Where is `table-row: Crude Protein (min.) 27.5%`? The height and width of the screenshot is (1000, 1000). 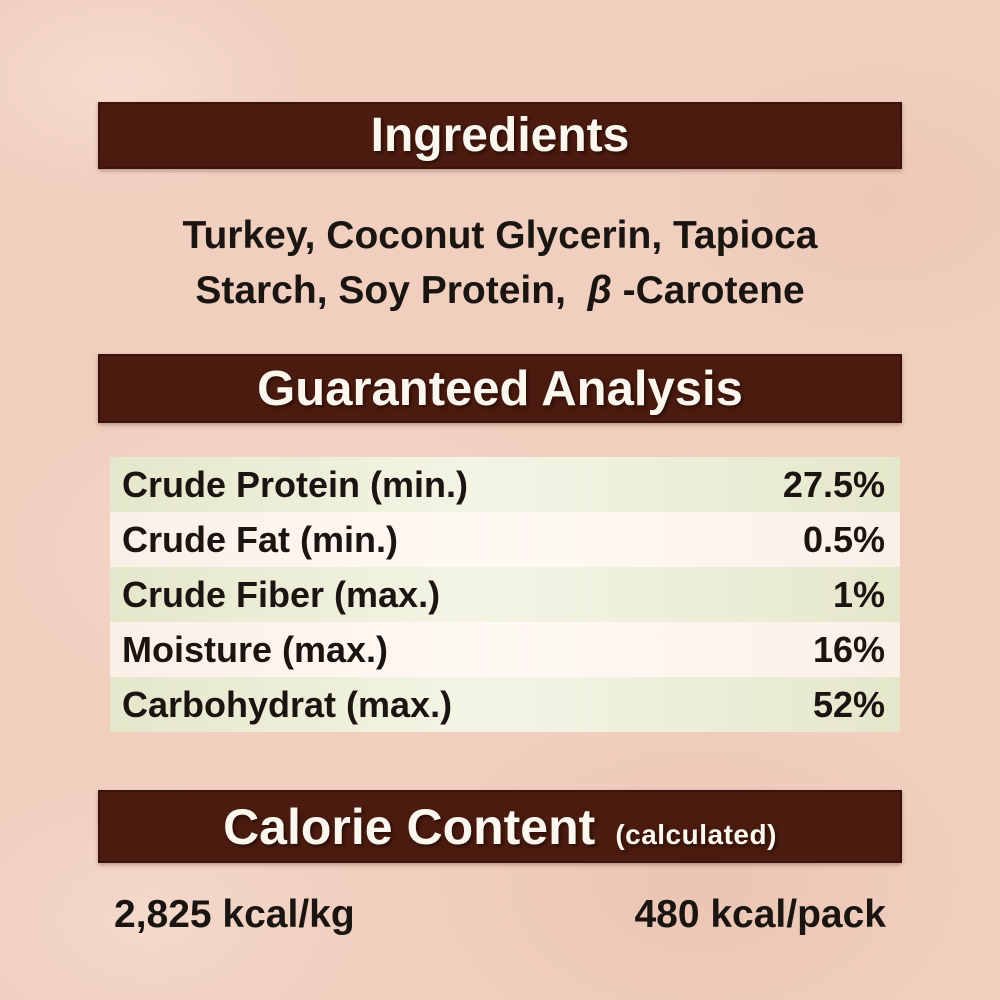 table-row: Crude Protein (min.) 27.5% is located at coordinates (505, 484).